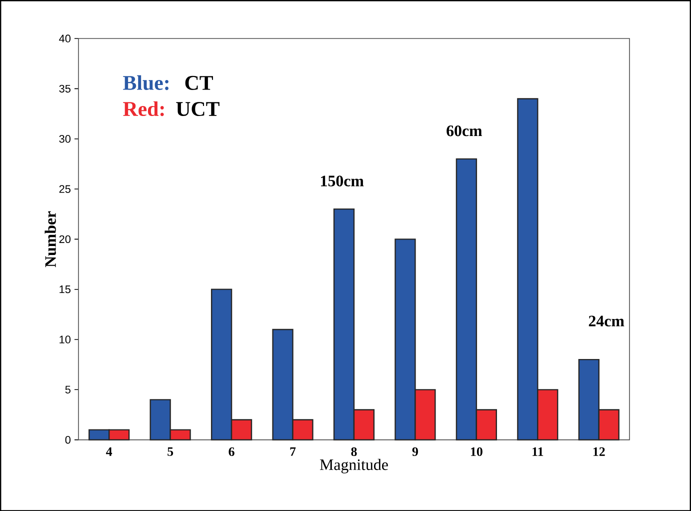  What do you see at coordinates (65, 138) in the screenshot?
I see `y-tick-label: 30` at bounding box center [65, 138].